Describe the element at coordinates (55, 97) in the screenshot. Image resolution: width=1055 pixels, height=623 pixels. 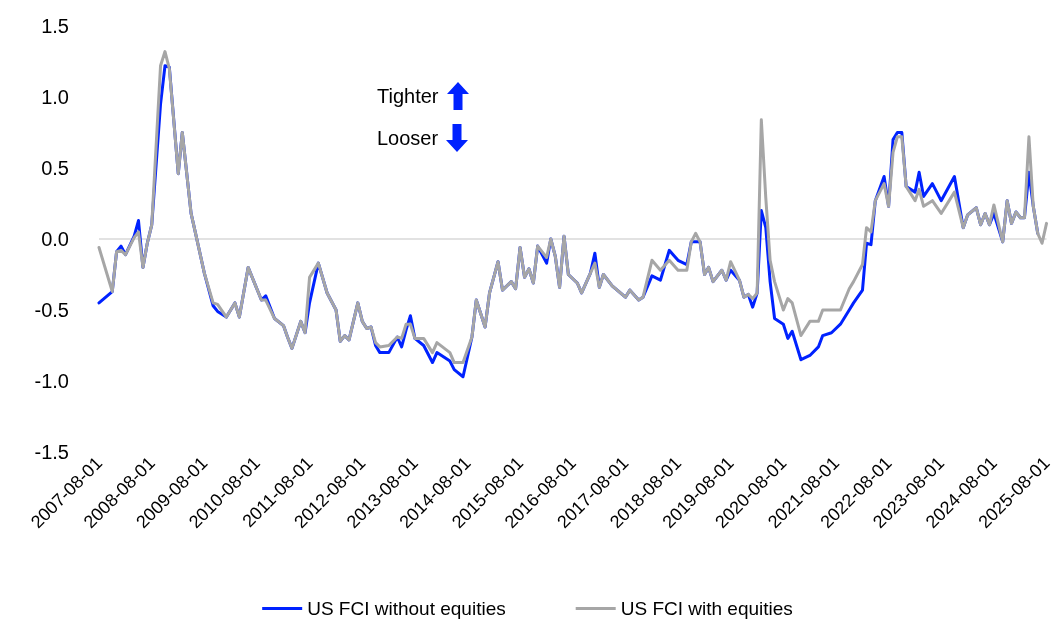
I see `y-tick-label: 1.0` at that location.